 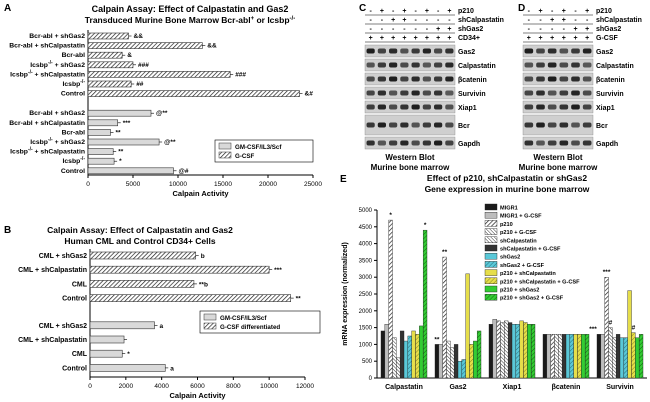 I want to click on sig-label: ###, so click(x=143, y=65).